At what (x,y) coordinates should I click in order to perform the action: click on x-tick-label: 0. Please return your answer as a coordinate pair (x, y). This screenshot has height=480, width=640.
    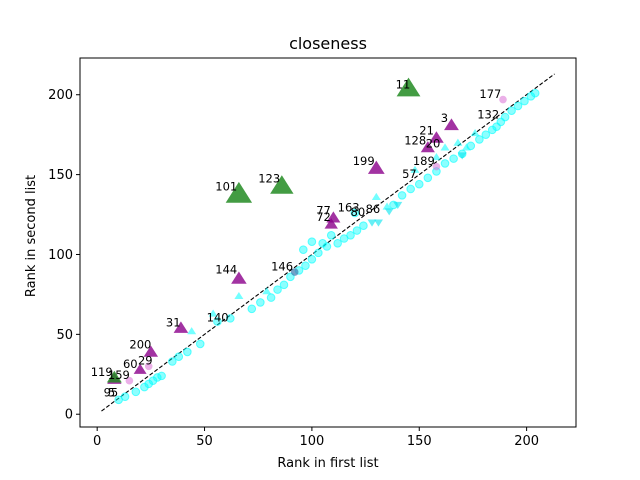
    Looking at the image, I should click on (97, 441).